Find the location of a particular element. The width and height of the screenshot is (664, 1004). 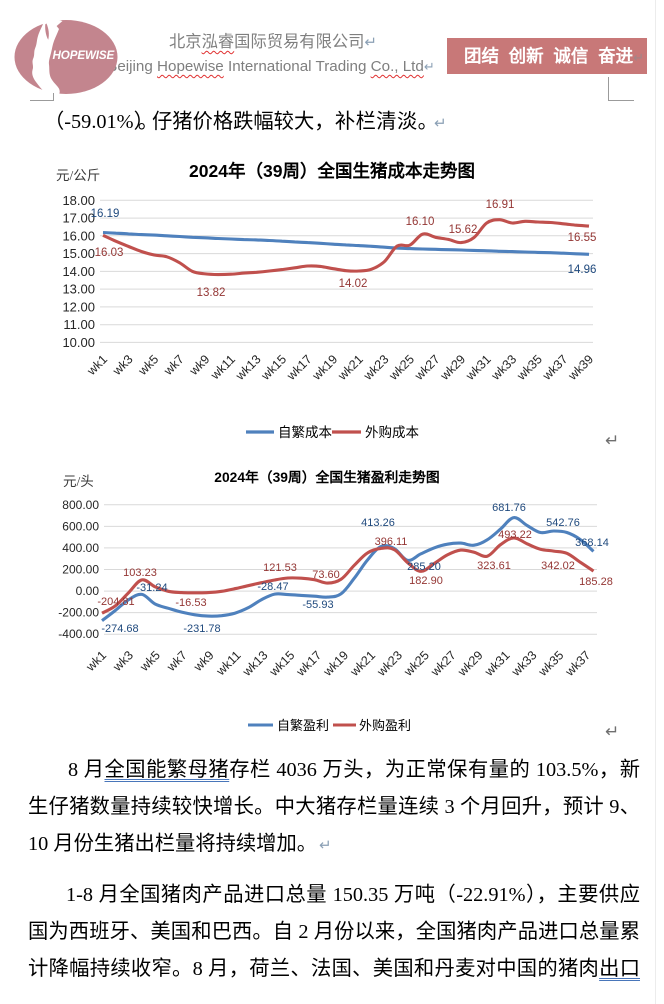

svg-text: 16.91 is located at coordinates (500, 205).